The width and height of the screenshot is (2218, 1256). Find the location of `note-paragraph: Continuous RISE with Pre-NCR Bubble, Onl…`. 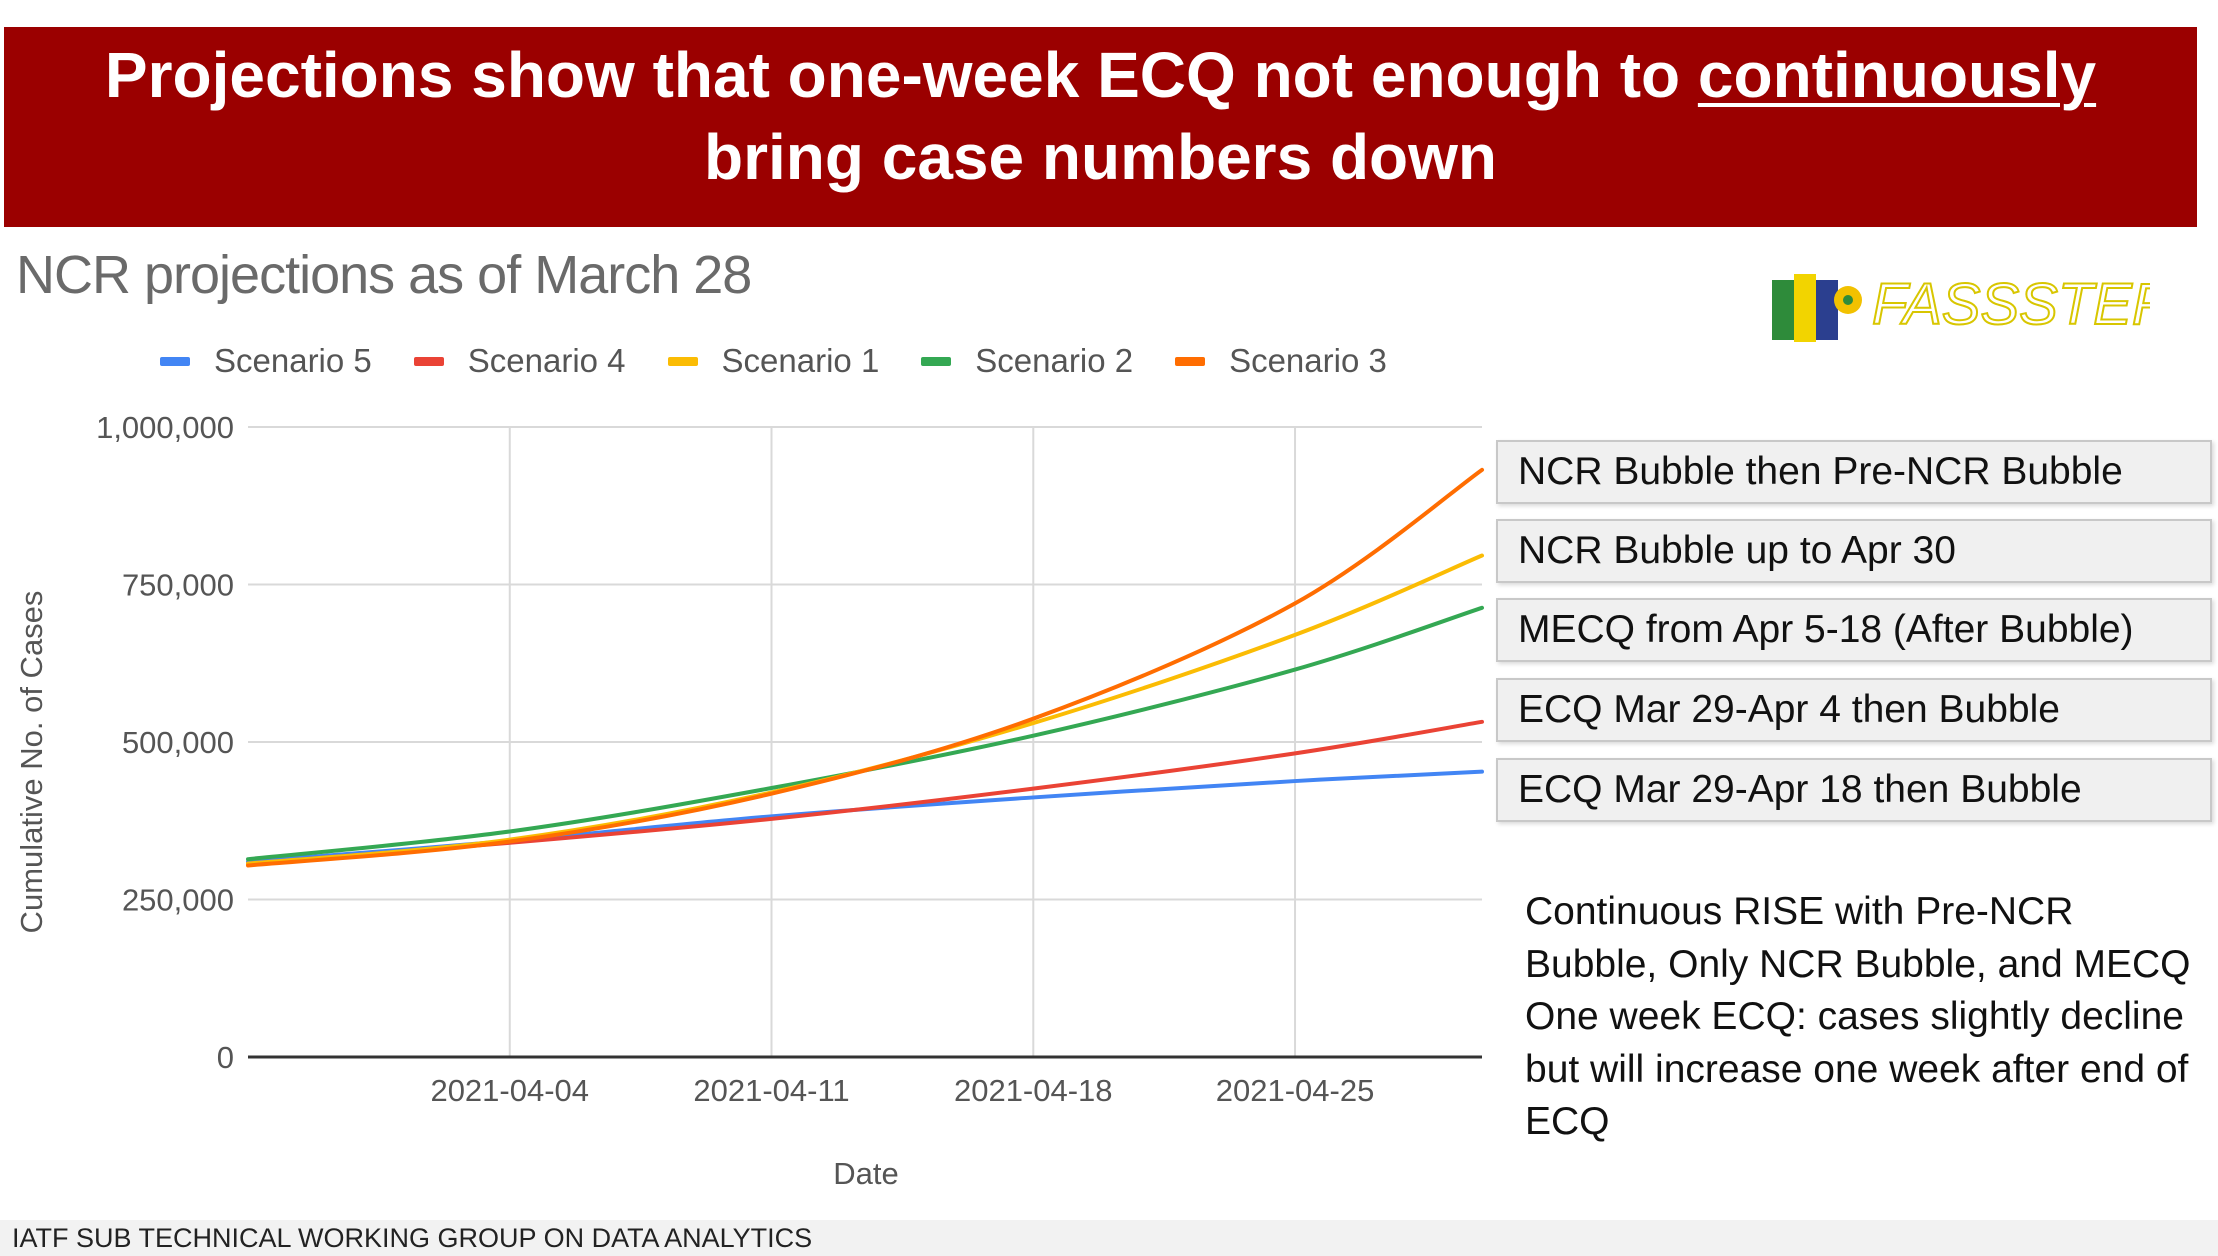

note-paragraph: Continuous RISE with Pre-NCR Bubble, Onl… is located at coordinates (1858, 938).